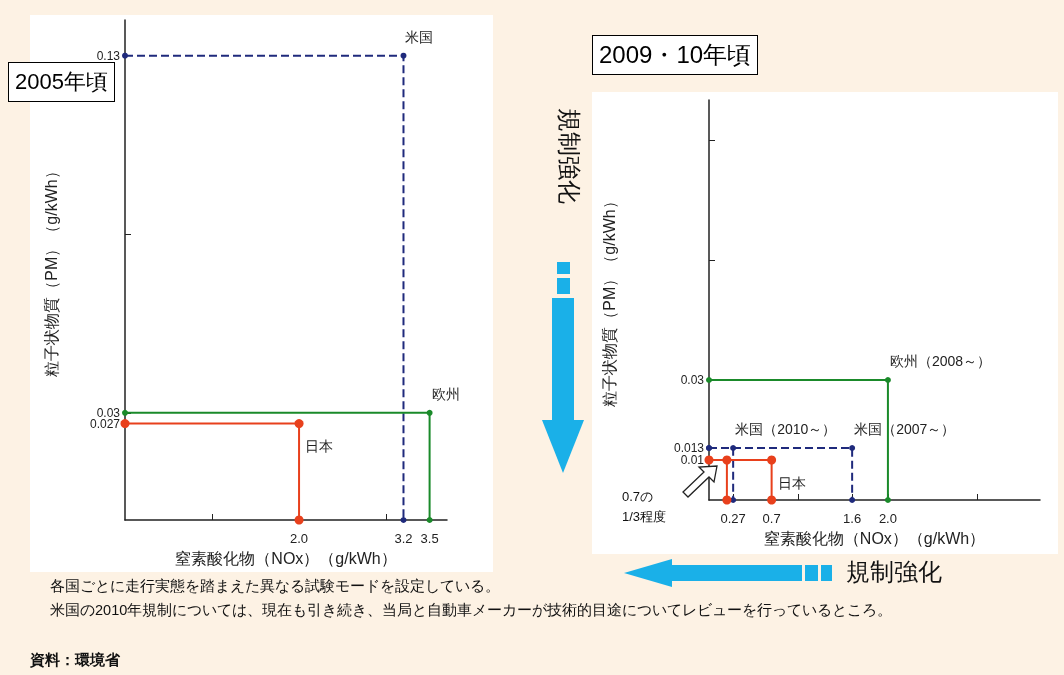  I want to click on text: 各国ごとに走行実態を踏まえた異なる試験モードを設定している。, so click(275, 586).